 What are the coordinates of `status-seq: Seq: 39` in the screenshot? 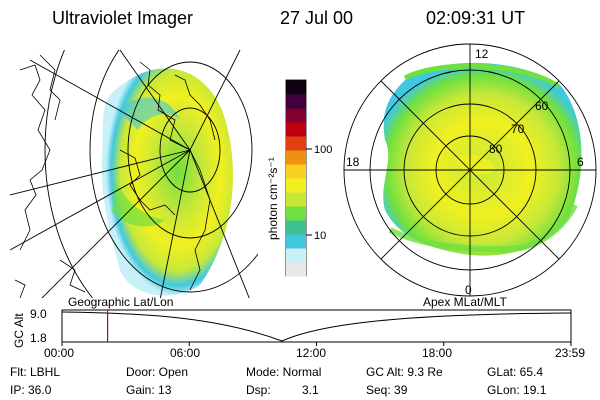 It's located at (387, 390).